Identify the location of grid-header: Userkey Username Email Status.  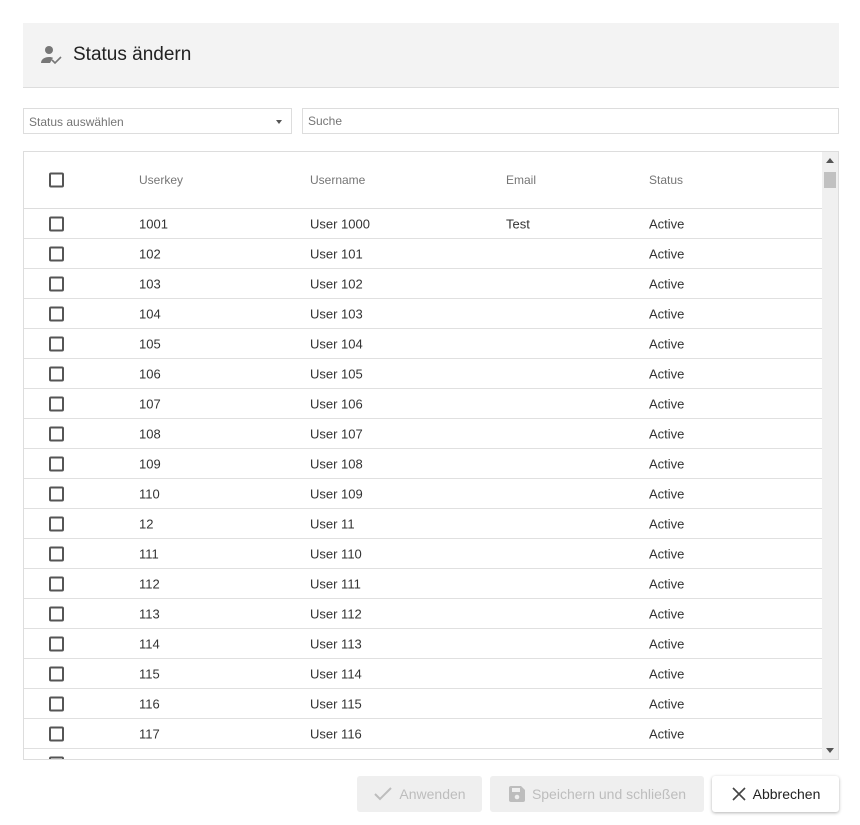
(431, 180).